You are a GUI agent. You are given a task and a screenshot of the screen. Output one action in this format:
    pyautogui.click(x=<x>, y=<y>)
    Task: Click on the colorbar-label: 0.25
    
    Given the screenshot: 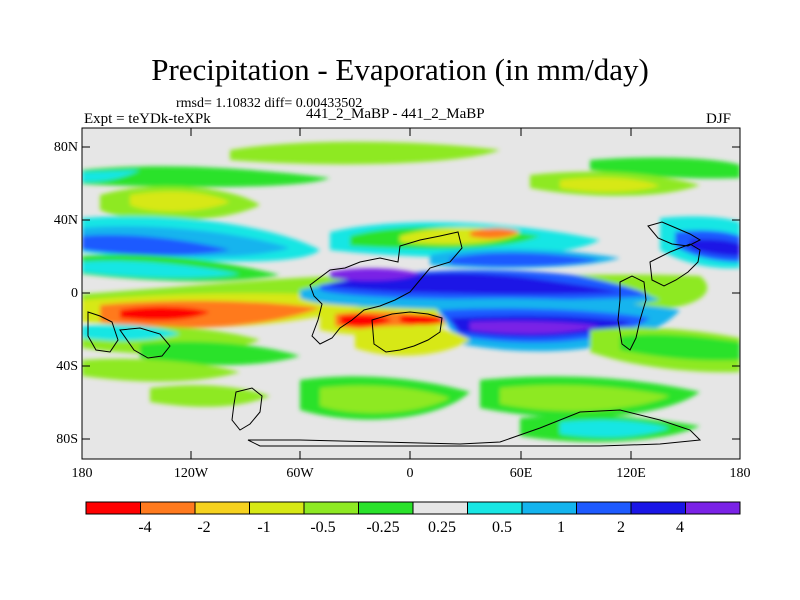 What is the action you would take?
    pyautogui.click(x=442, y=527)
    